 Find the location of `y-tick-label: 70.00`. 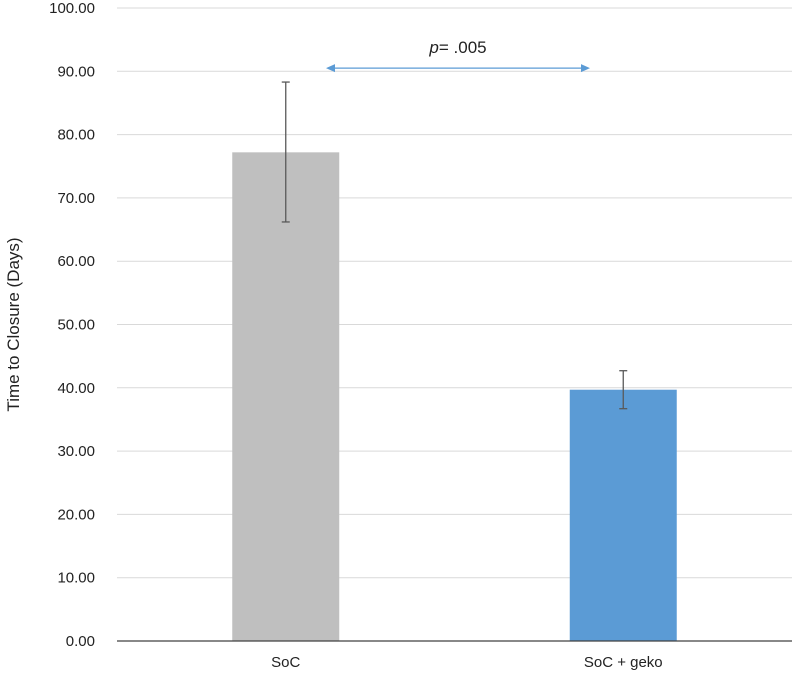

y-tick-label: 70.00 is located at coordinates (76, 198).